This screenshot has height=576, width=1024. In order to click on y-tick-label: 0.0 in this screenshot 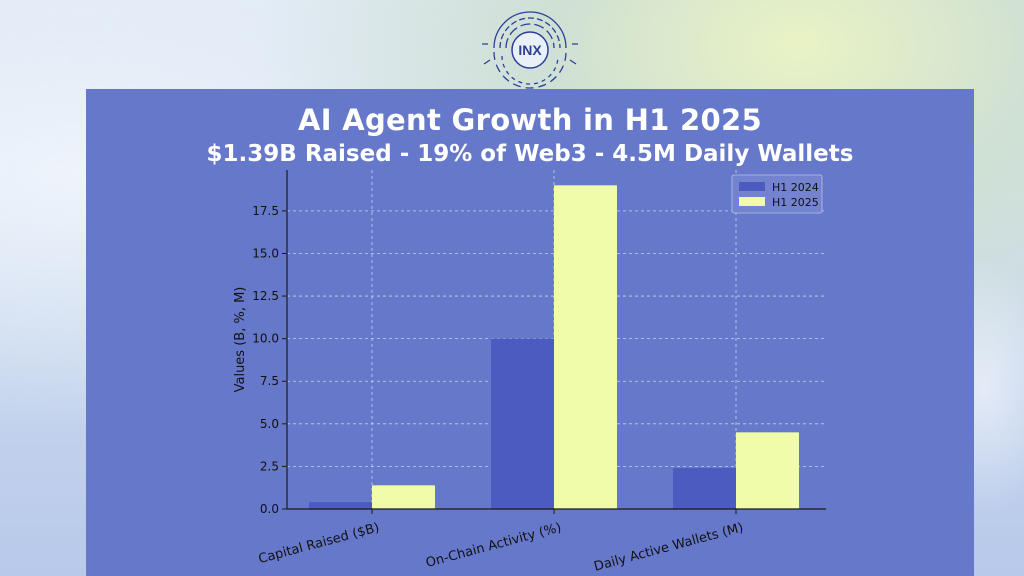, I will do `click(269, 509)`.